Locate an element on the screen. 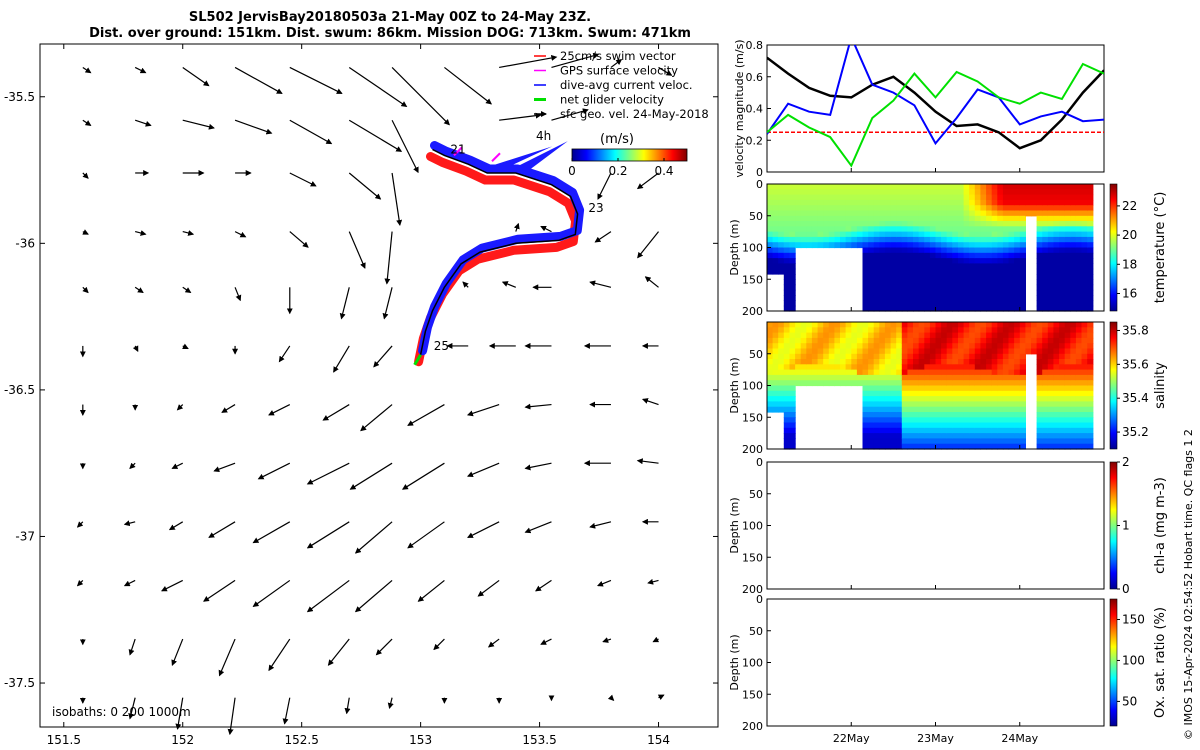  section-colorbar-tick-label: 2 is located at coordinates (1126, 462).